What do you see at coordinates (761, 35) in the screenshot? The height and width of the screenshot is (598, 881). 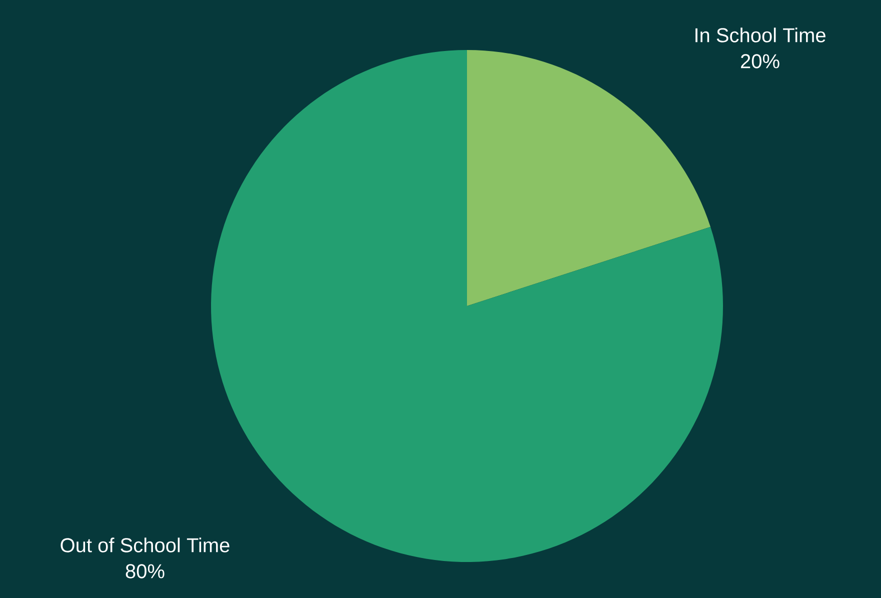 I see `slice-label: In School Time` at bounding box center [761, 35].